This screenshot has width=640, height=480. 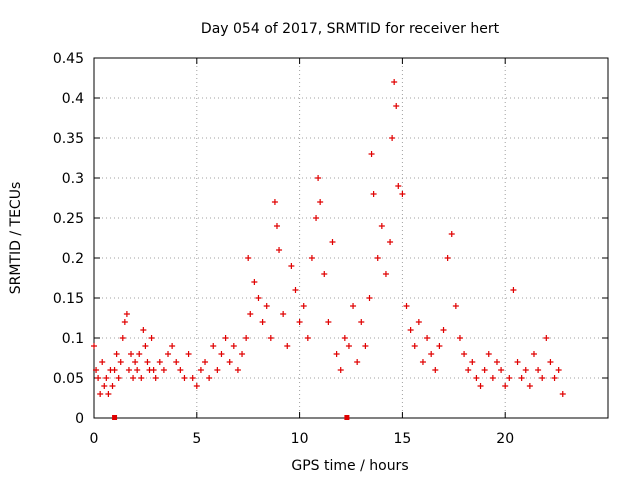 What do you see at coordinates (16, 238) in the screenshot?
I see `y-axis-label: SRMTID / TECUs` at bounding box center [16, 238].